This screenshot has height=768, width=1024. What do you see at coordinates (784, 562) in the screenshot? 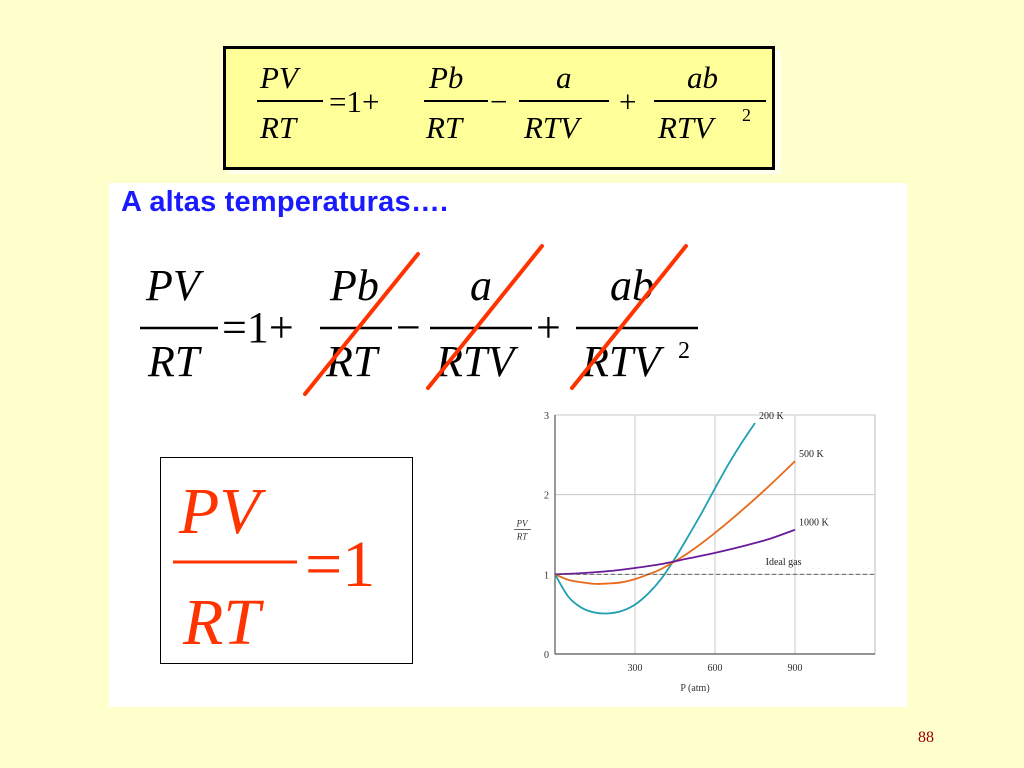
I see `series-label-ideal-gas: Ideal gas` at bounding box center [784, 562].